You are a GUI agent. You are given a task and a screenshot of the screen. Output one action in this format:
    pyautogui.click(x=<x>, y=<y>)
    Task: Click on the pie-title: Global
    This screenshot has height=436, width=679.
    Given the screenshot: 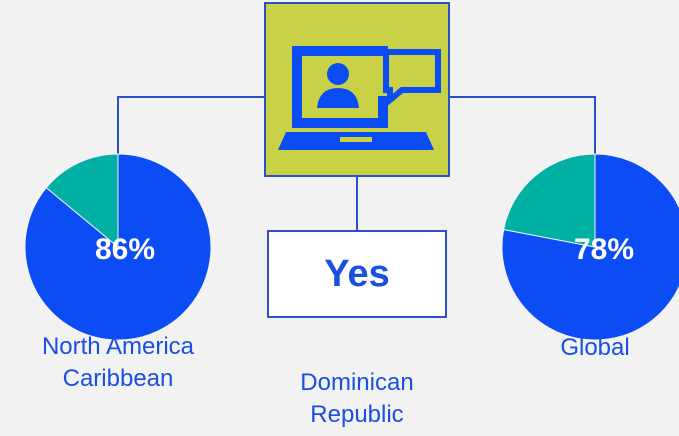 What is the action you would take?
    pyautogui.click(x=595, y=347)
    